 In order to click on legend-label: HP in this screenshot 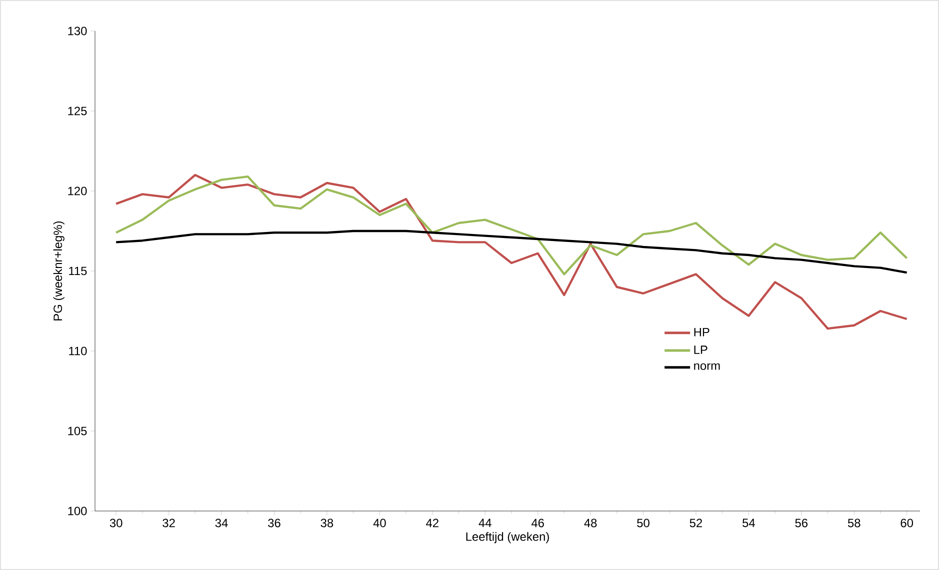, I will do `click(702, 332)`.